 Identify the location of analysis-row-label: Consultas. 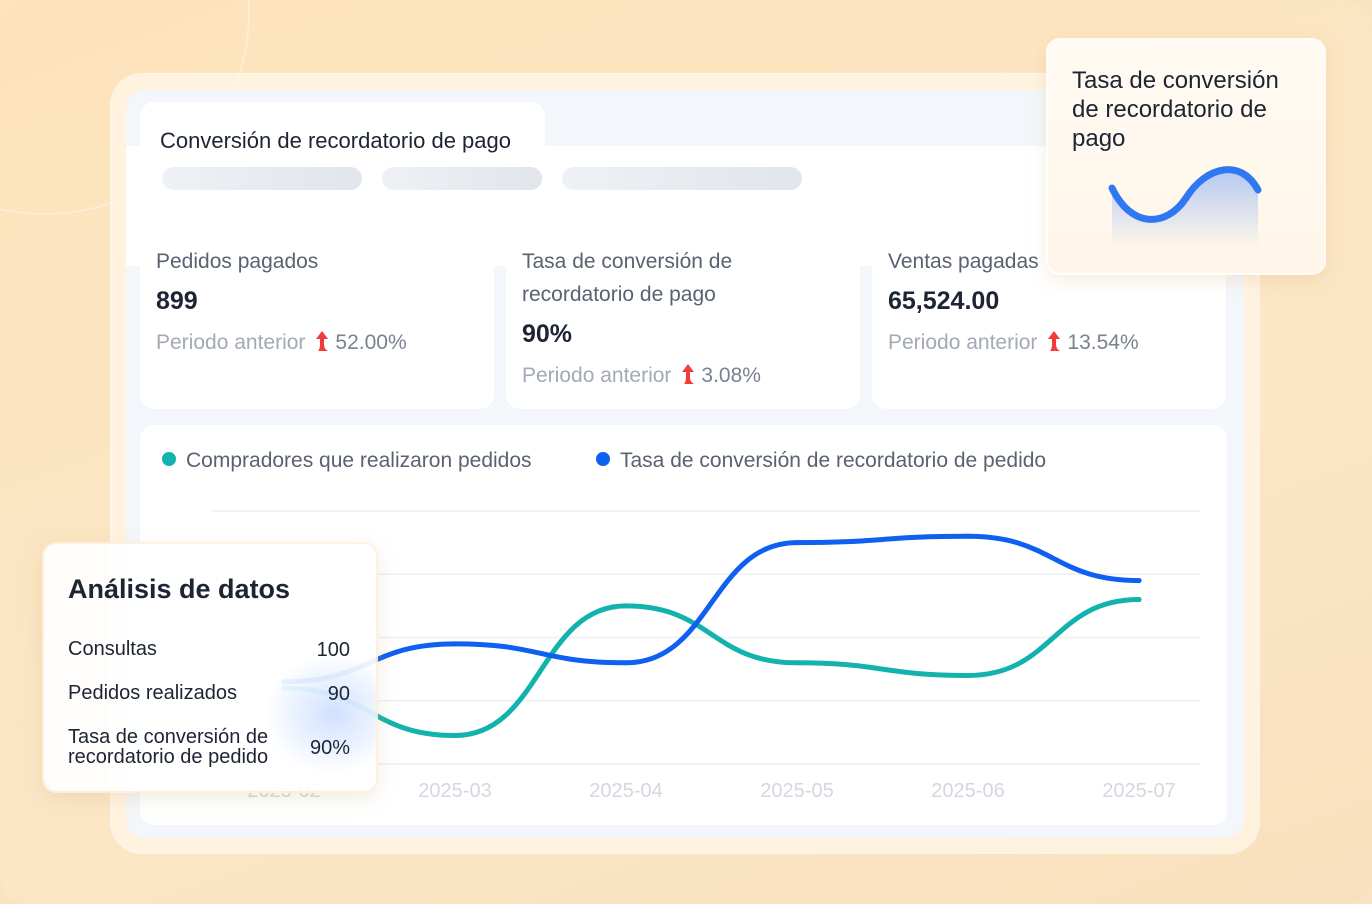
(112, 649).